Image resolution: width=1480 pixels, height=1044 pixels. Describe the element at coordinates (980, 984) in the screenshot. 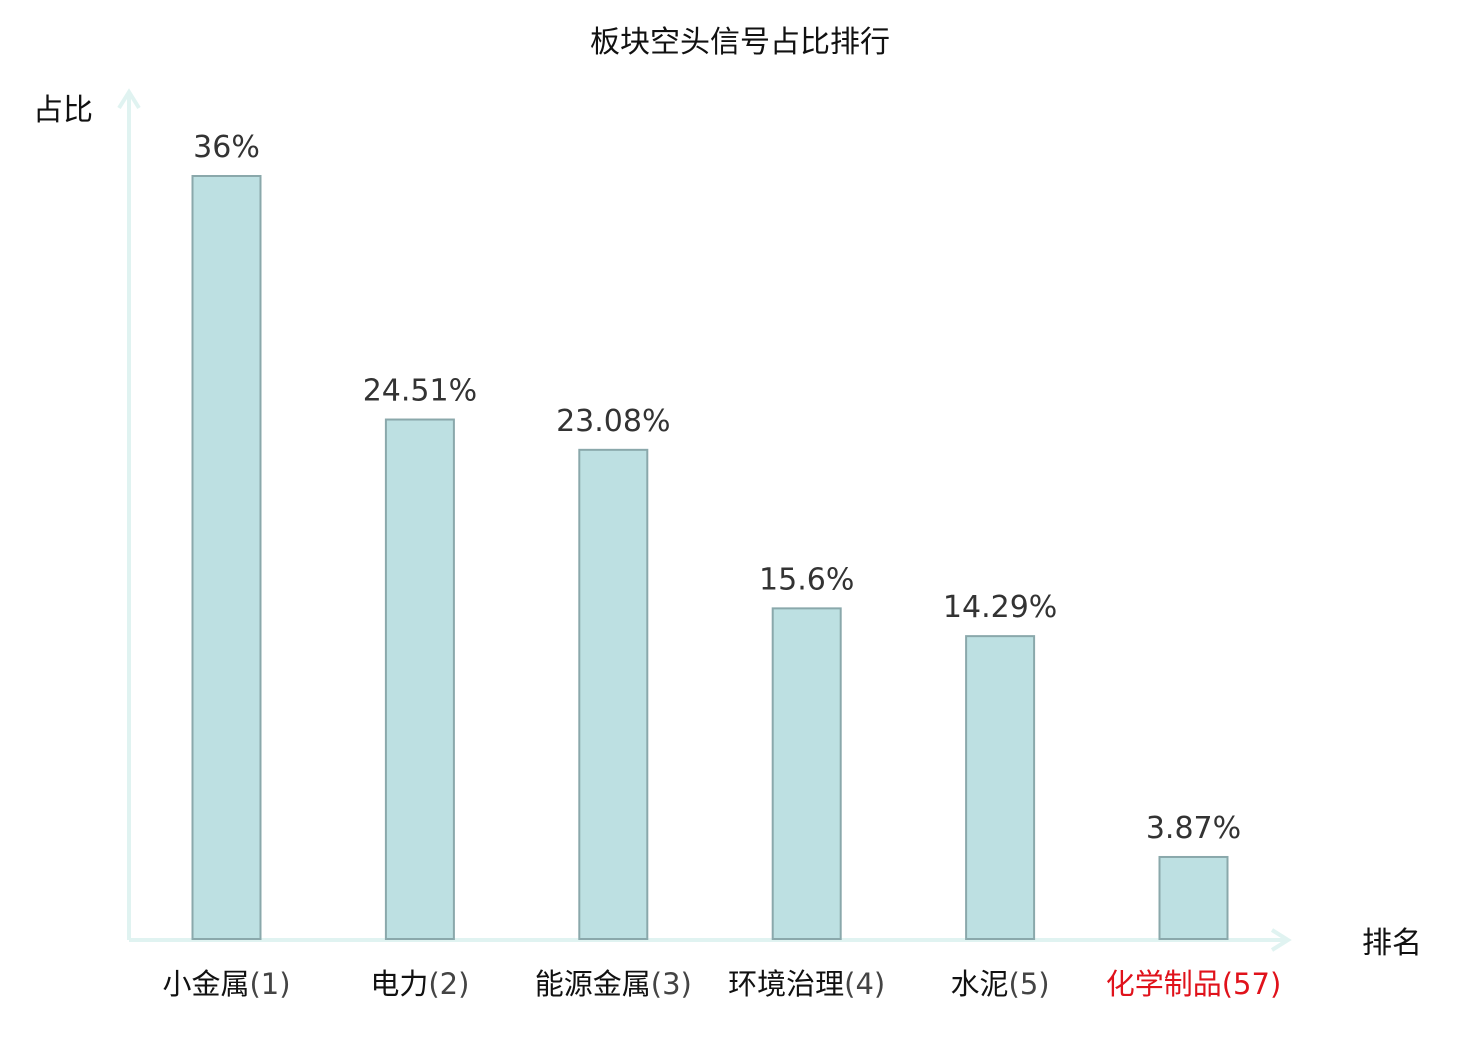

I see `x-tick-category: 水泥` at that location.